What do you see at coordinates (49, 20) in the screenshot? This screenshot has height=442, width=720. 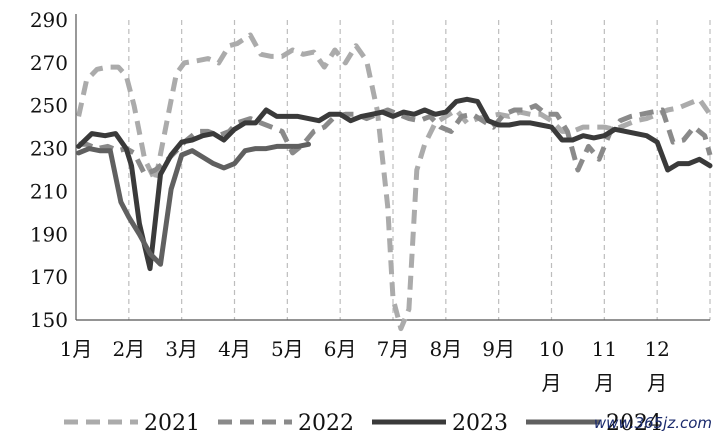 I see `y-tick-label: 290` at bounding box center [49, 20].